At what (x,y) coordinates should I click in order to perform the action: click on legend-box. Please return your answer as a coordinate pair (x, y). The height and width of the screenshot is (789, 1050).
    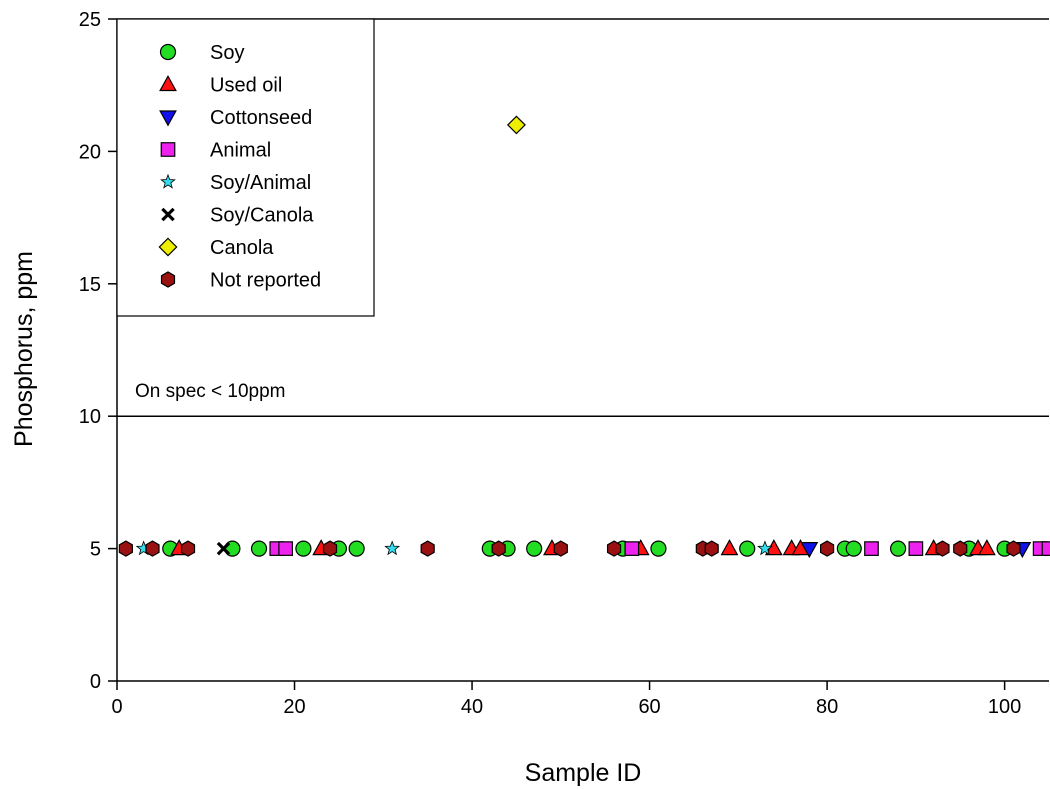
    Looking at the image, I should click on (245, 167).